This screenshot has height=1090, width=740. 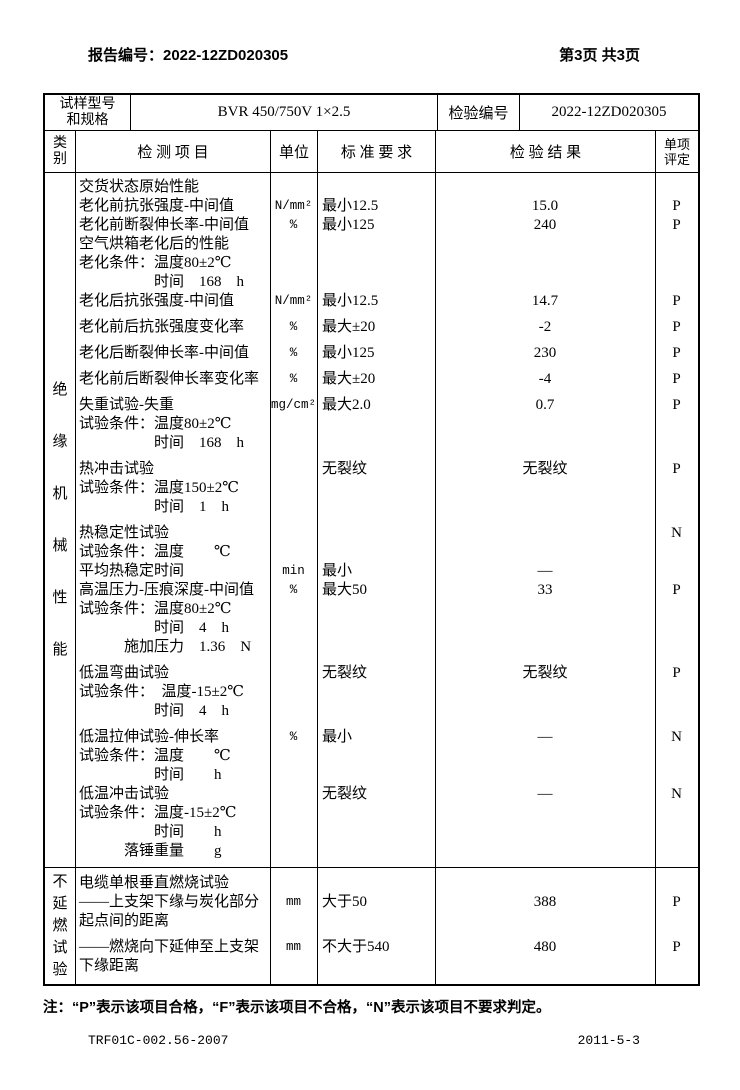 What do you see at coordinates (132, 571) in the screenshot?
I see `cell-item: 平均热稳定时间` at bounding box center [132, 571].